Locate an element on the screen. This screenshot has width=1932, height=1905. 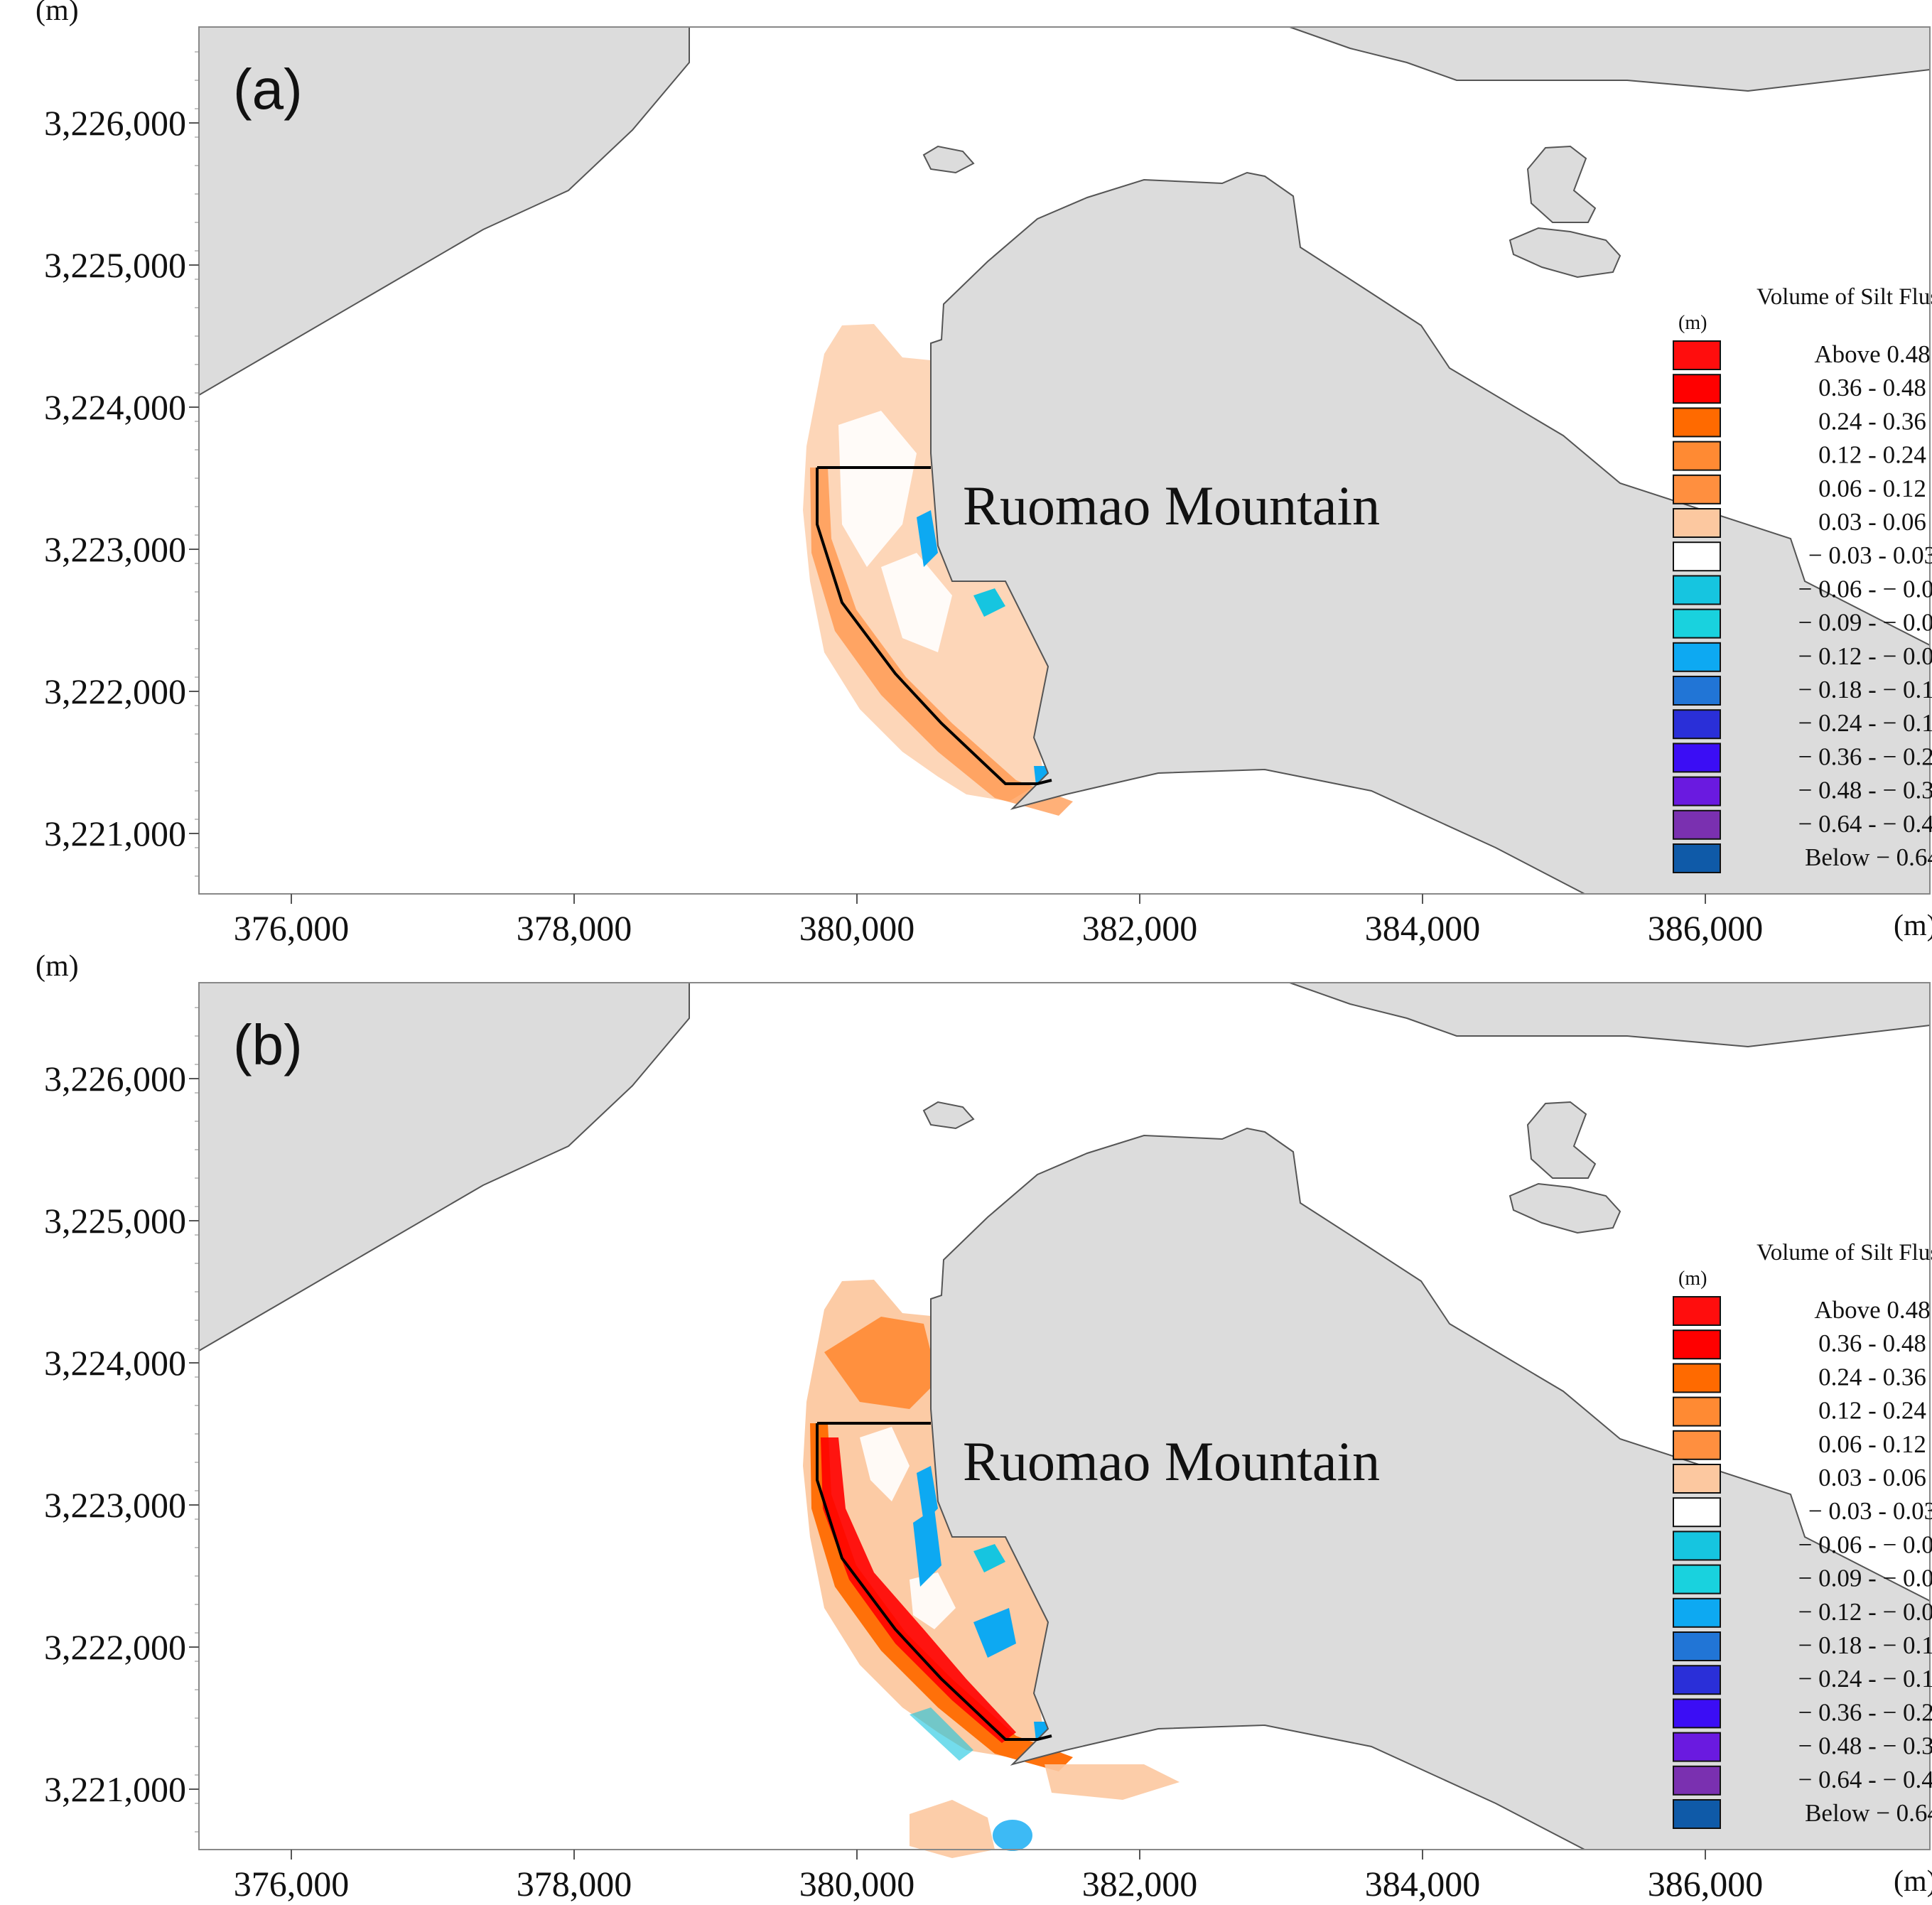
legend-label: − 0.06 - − 0.03 is located at coordinates (1865, 1545).